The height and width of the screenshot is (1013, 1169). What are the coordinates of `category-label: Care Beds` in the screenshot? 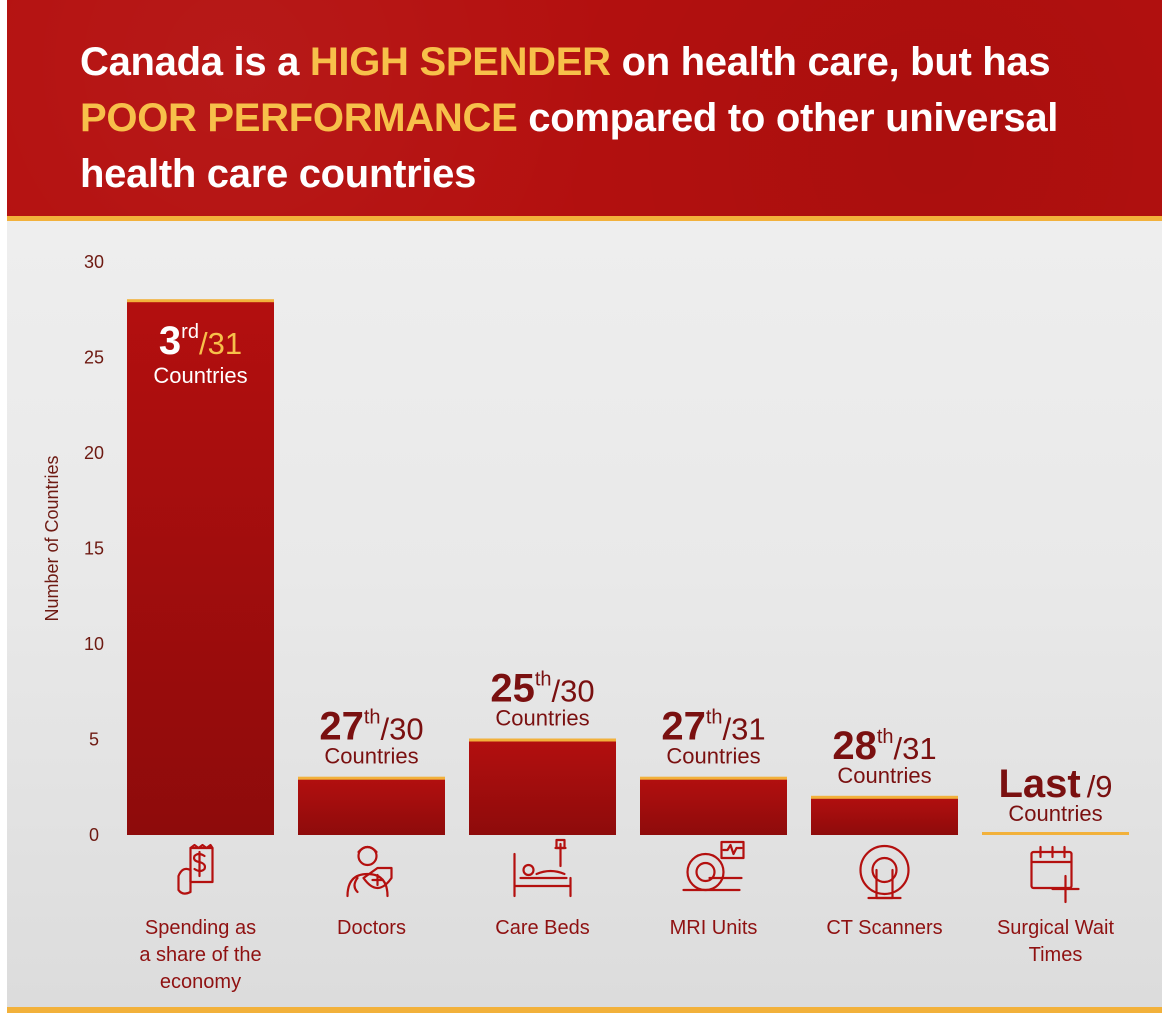 It's located at (542, 928).